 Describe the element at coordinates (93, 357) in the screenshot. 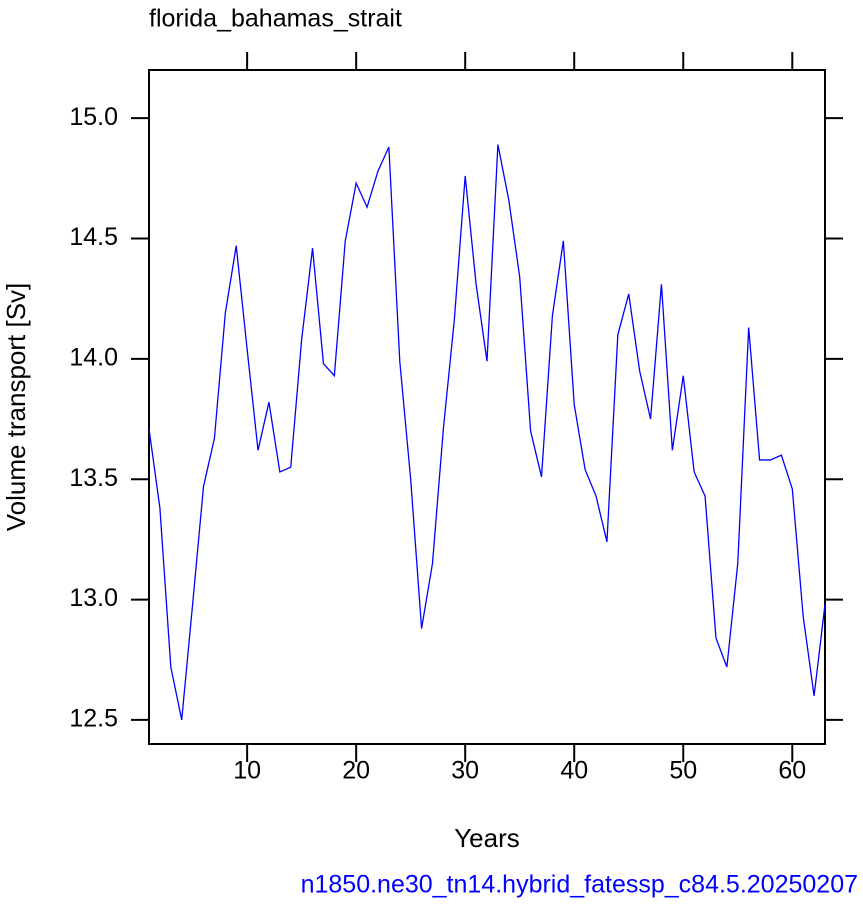

I see `y-tick-label: 14.0` at that location.